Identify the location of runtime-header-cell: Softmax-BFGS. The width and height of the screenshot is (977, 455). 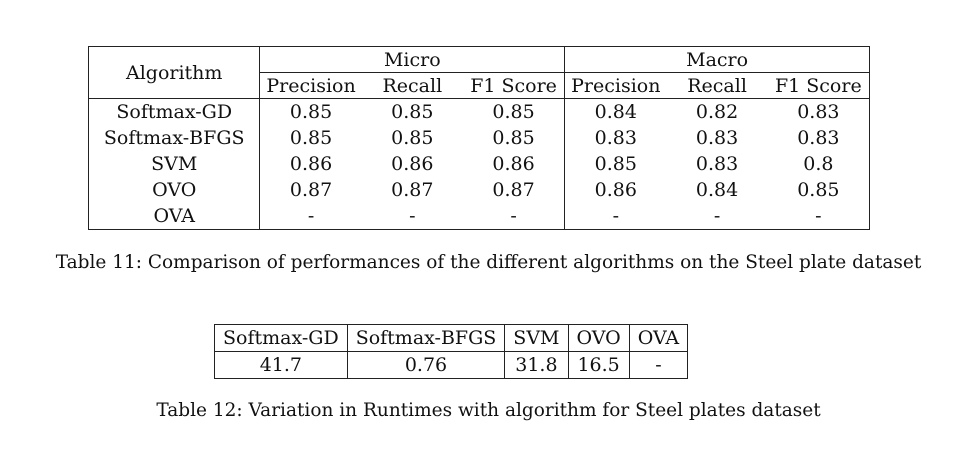
(426, 338).